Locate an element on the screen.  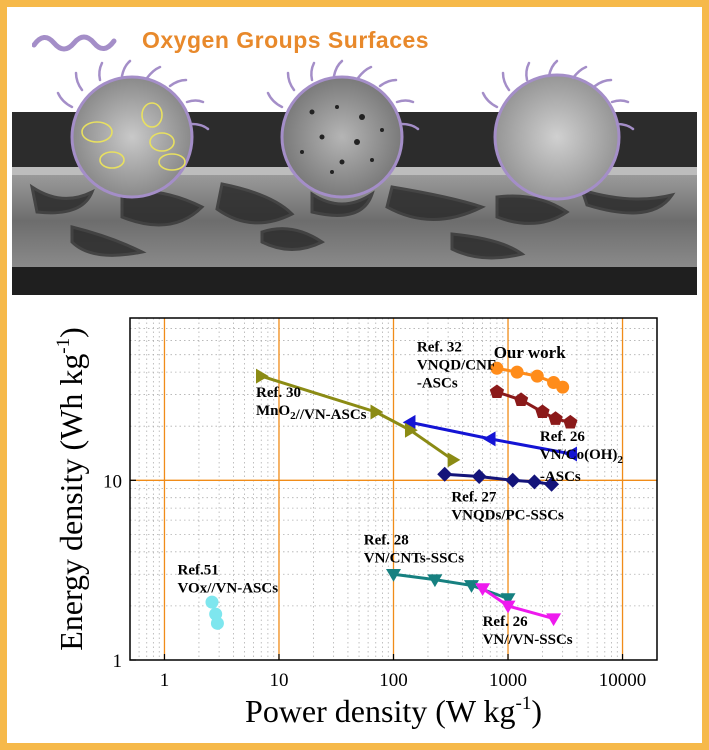
annotation-label: Ref. 32 VNQD/CNF -ASCs is located at coordinates (456, 366).